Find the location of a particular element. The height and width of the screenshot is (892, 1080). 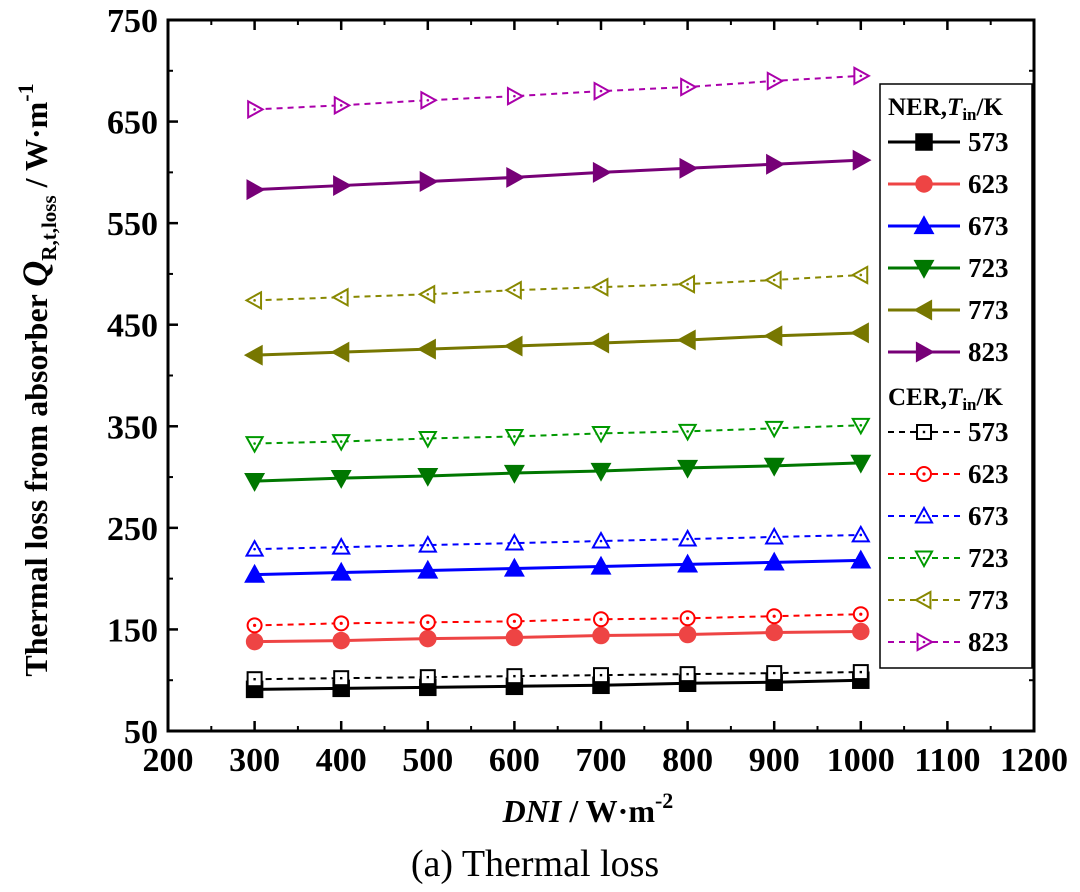

legend-item: 773 is located at coordinates (948, 310).